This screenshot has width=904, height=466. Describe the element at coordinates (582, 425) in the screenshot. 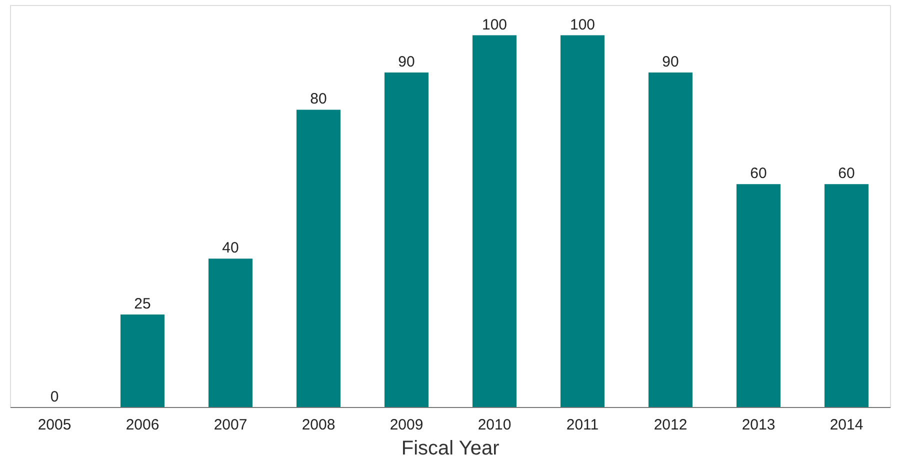

I see `x-tick-label: 2011` at that location.